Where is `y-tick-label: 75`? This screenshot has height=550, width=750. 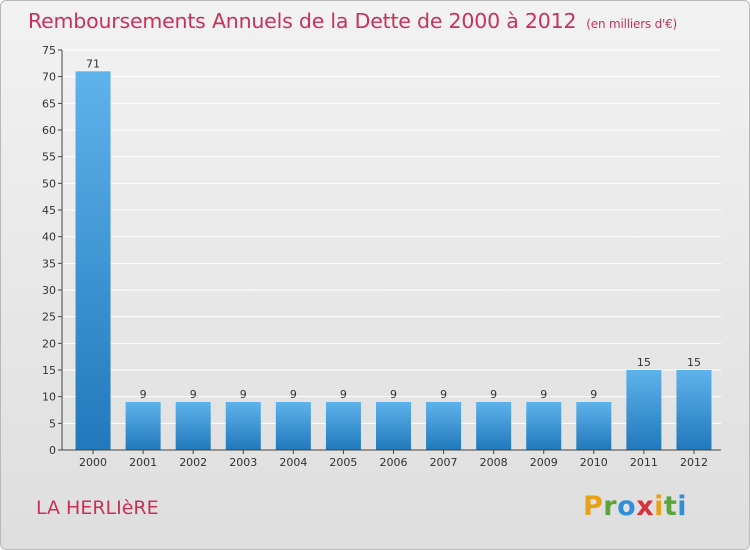
y-tick-label: 75 is located at coordinates (49, 50).